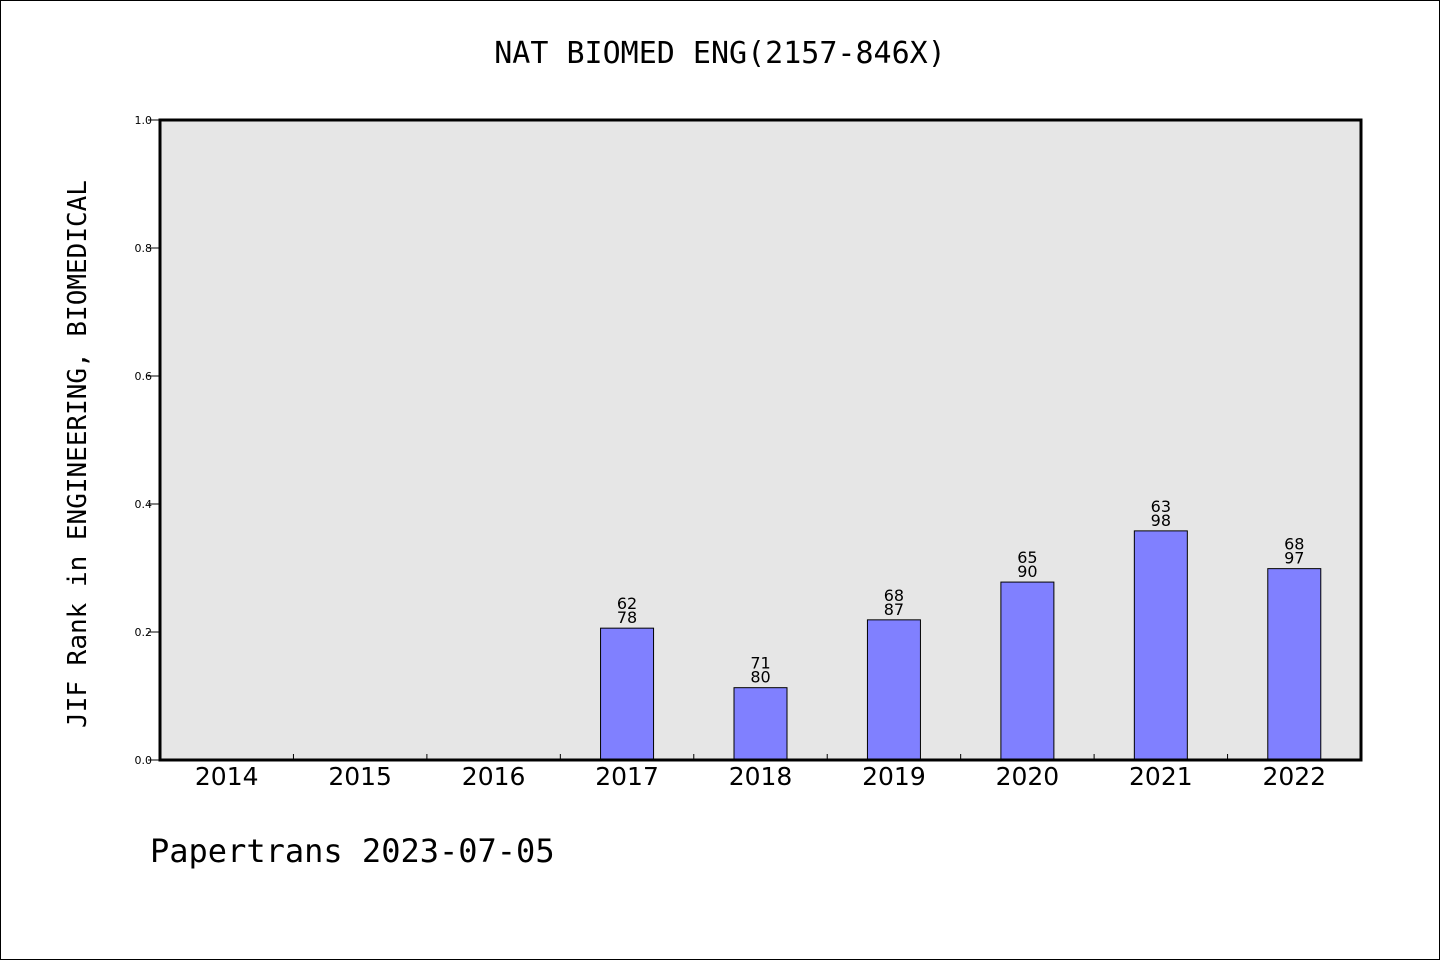 The image size is (1440, 960). What do you see at coordinates (147, 440) in the screenshot?
I see `y-axis: 0.0 0.2 0.4 0.6 0.8 1.0` at bounding box center [147, 440].